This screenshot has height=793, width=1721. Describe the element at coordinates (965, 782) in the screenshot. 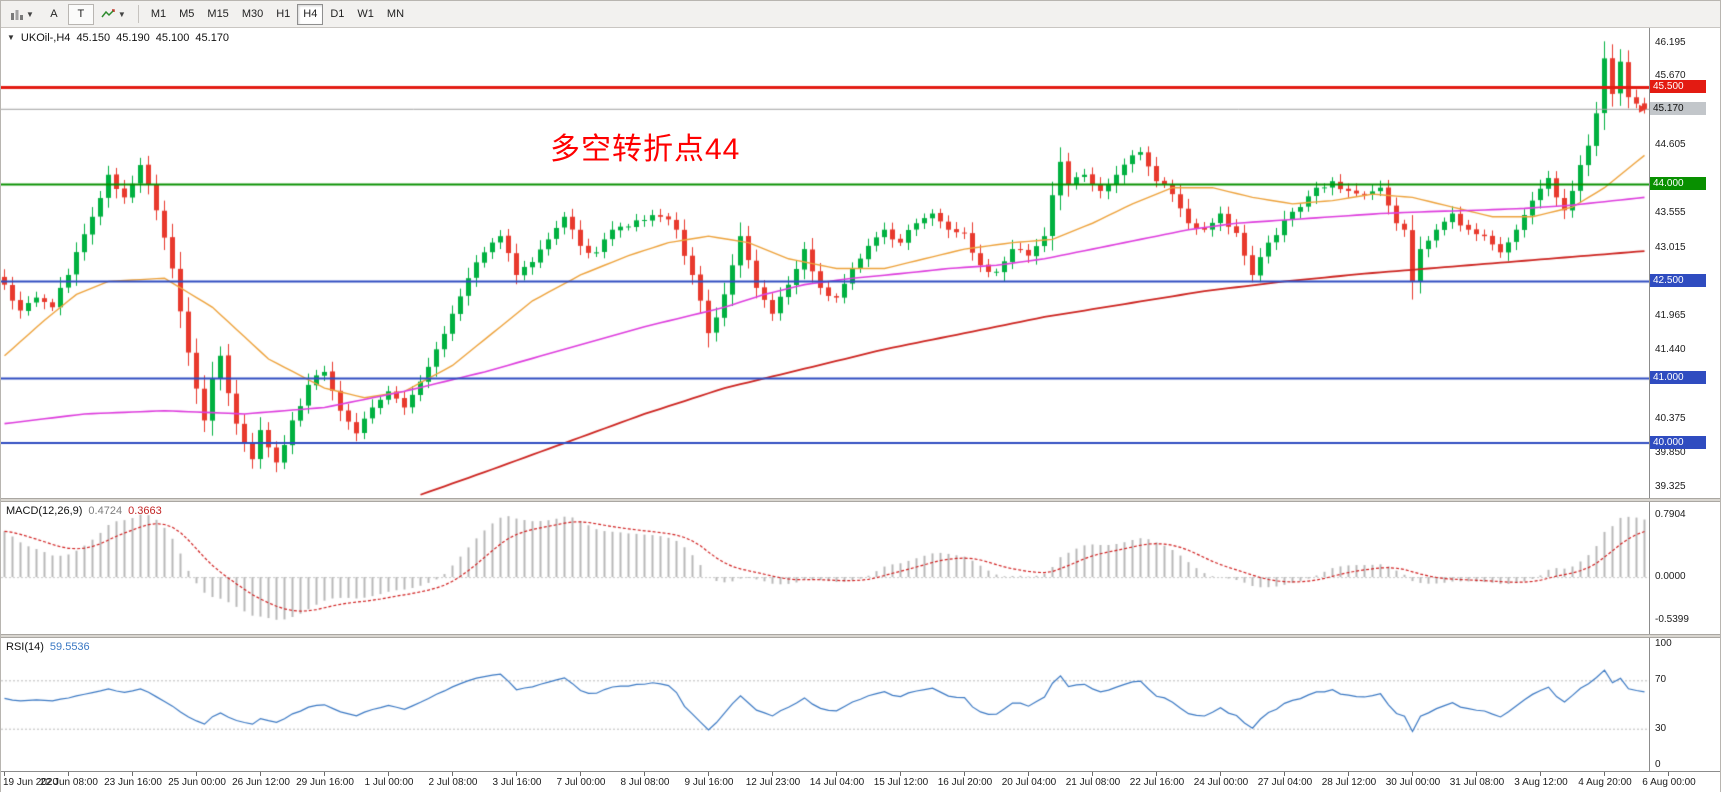

I see `time-label: 16 Jul 20:00` at that location.